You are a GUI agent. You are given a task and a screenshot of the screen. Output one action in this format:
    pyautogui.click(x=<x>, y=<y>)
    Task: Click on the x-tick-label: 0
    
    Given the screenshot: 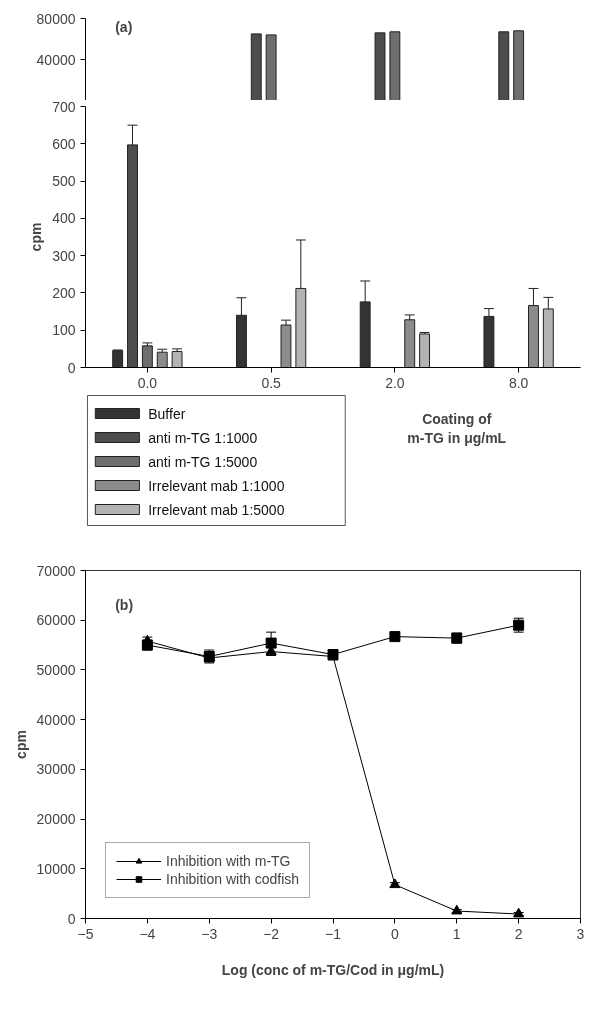 What is the action you would take?
    pyautogui.click(x=394, y=933)
    